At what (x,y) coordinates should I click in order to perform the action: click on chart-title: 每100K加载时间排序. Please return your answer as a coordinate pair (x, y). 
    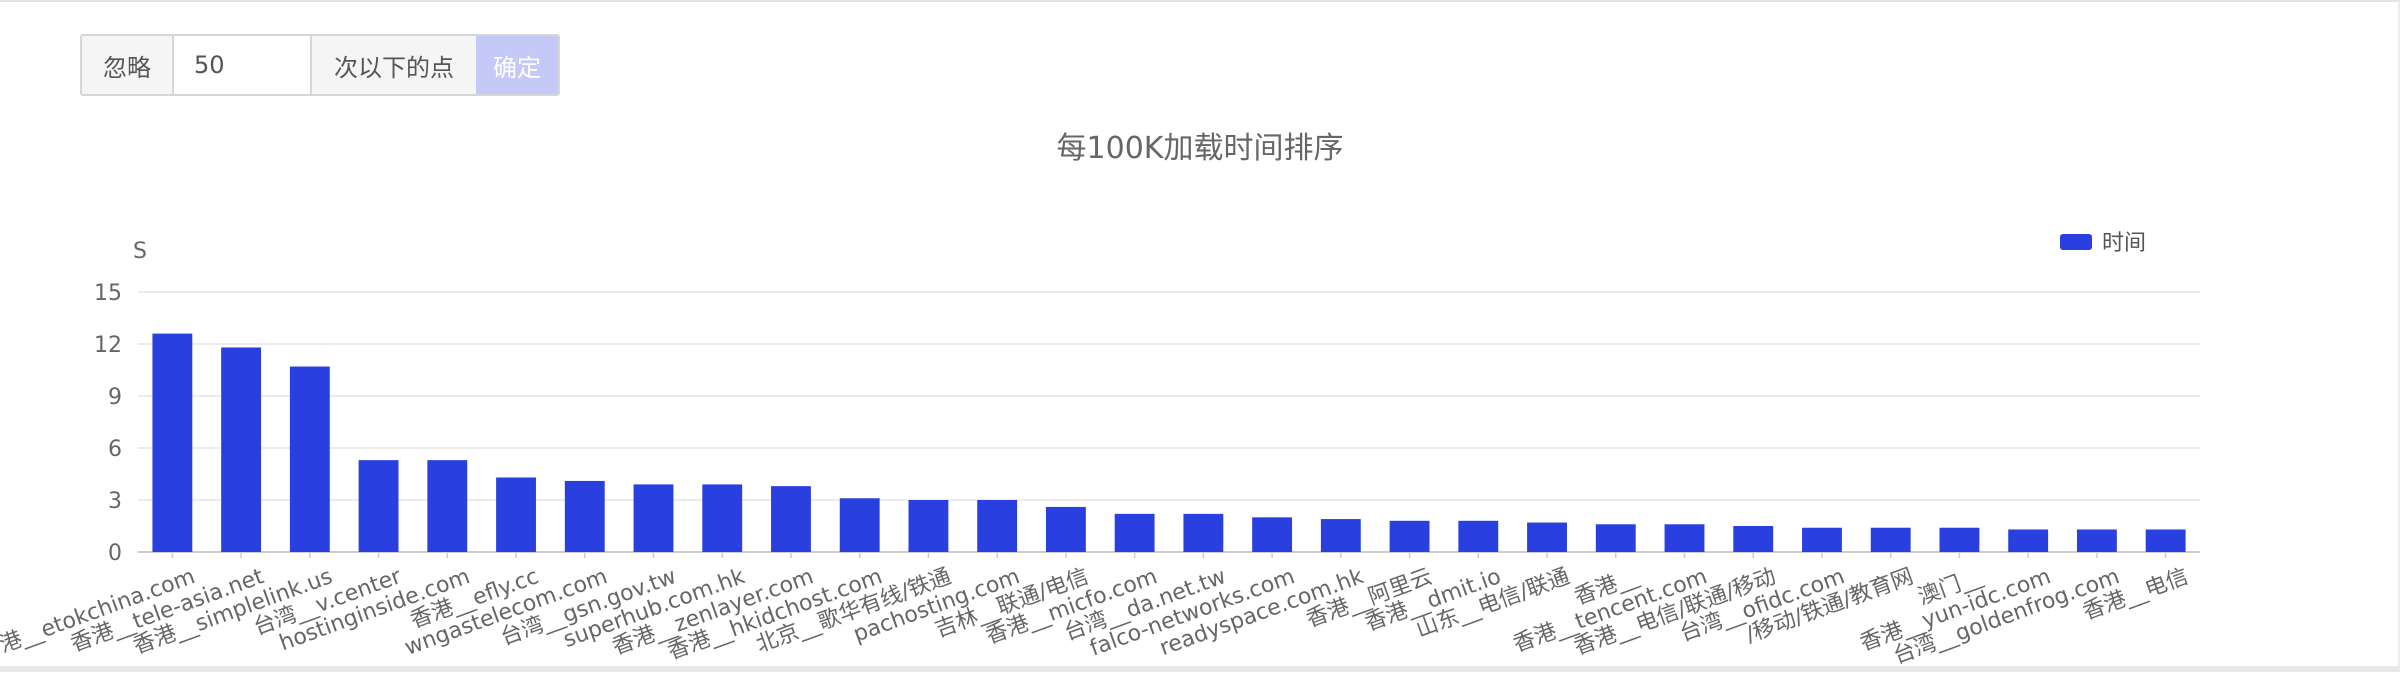
    Looking at the image, I should click on (1200, 148).